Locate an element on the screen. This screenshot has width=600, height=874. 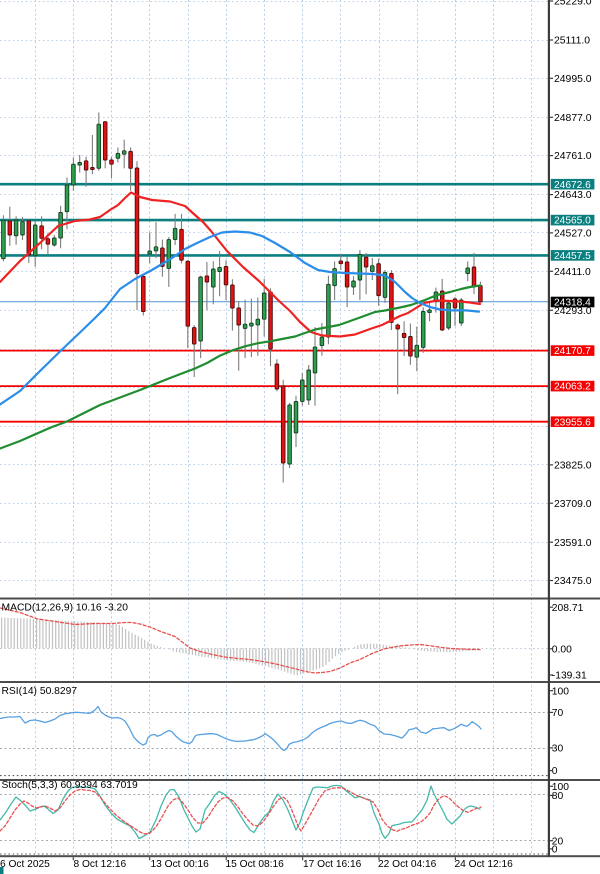
svg-text: 30 is located at coordinates (558, 749).